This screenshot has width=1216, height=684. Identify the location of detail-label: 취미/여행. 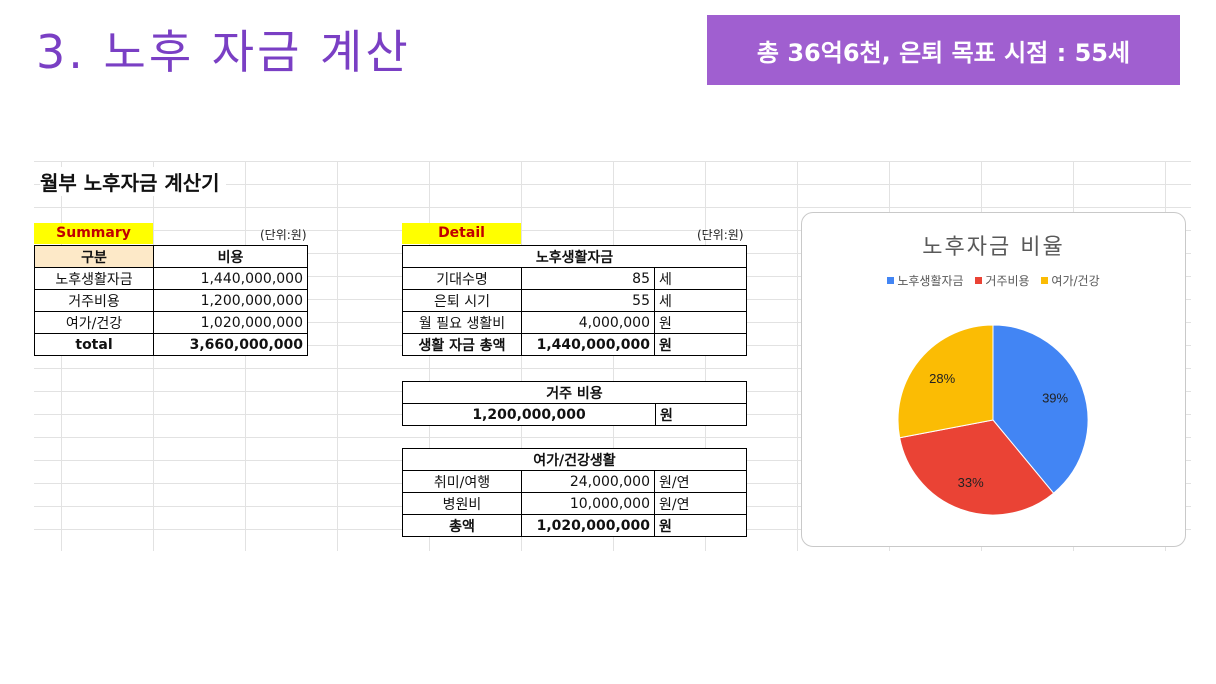
(462, 481).